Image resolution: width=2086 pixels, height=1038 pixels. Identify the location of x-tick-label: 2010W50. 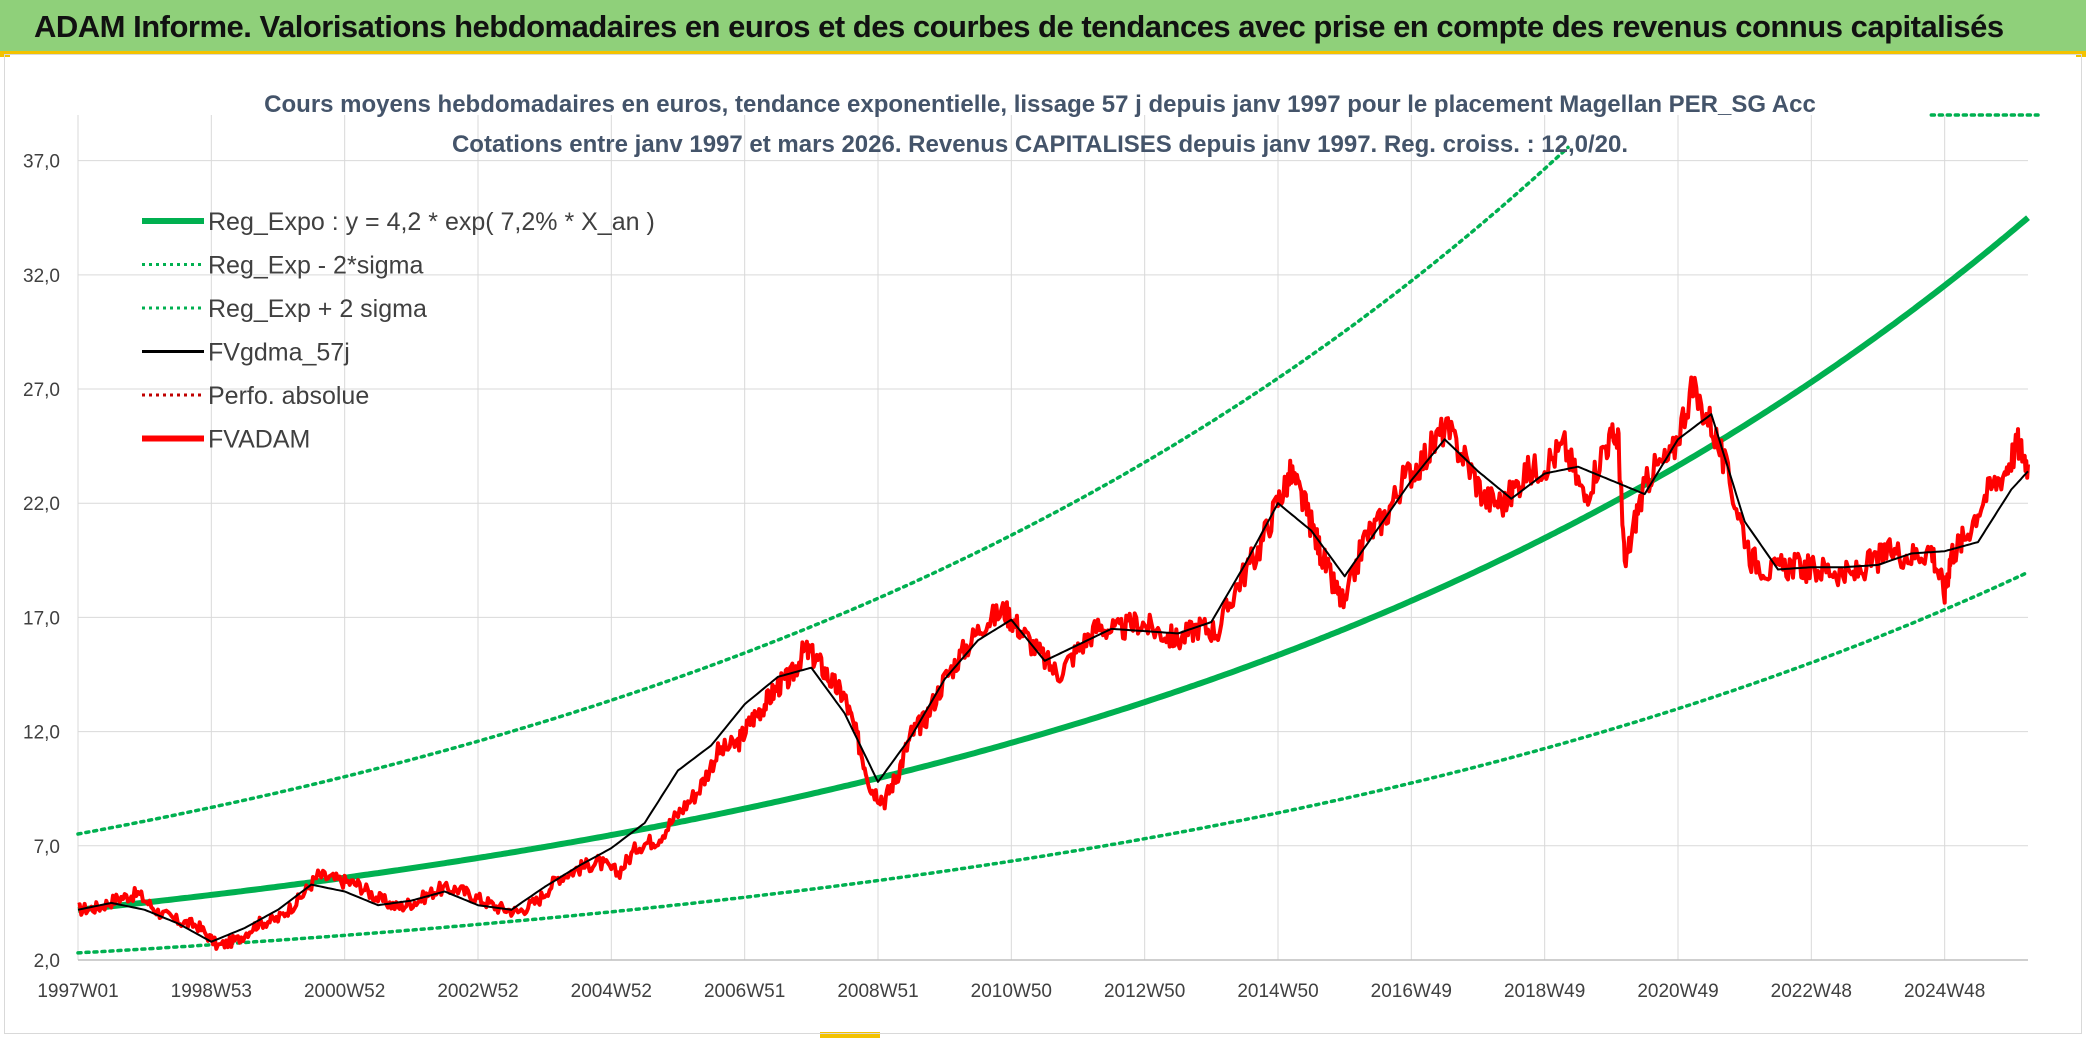
(1011, 991).